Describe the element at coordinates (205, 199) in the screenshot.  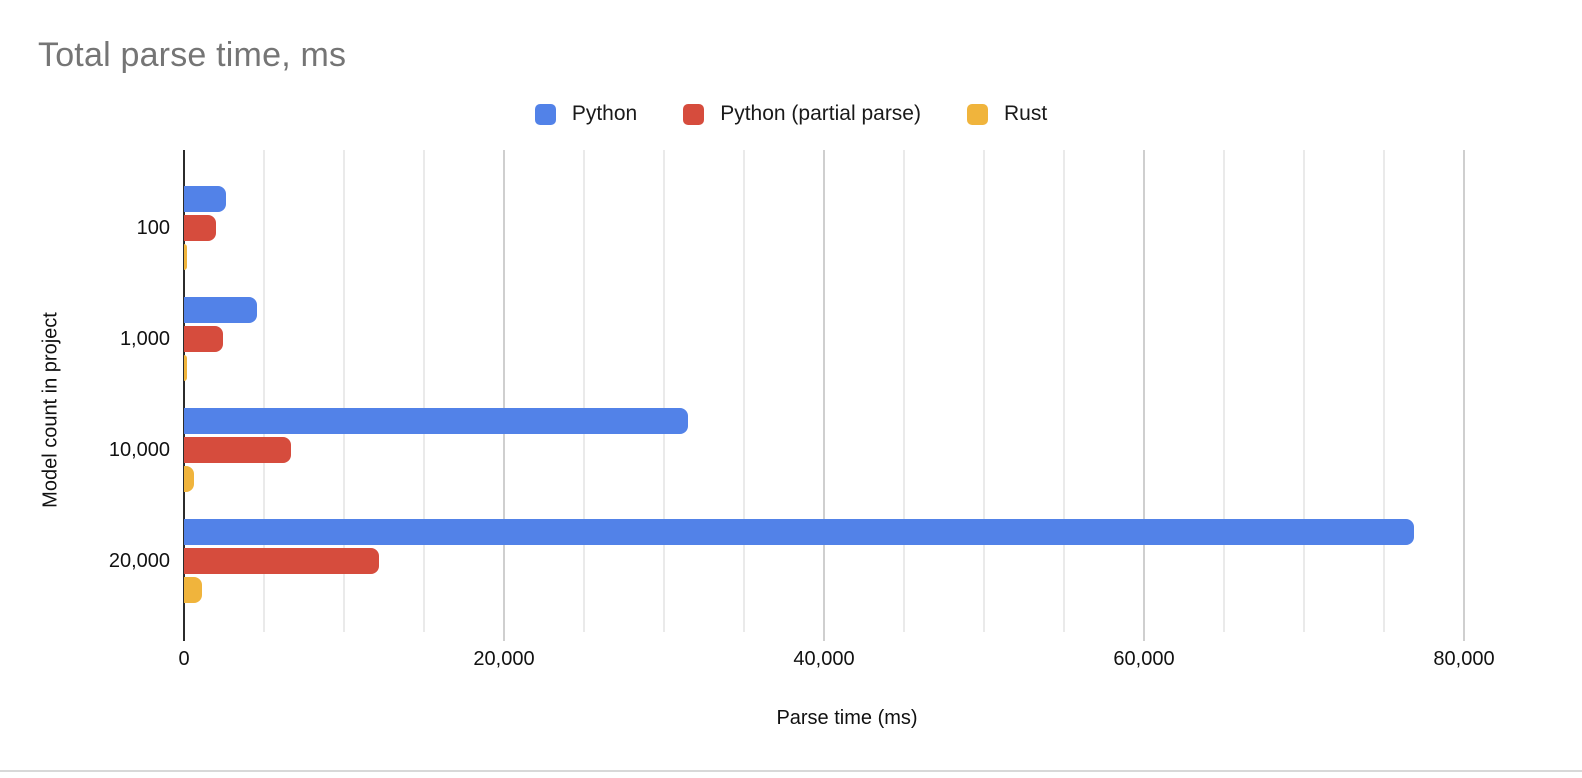
I see `bar-series1-cat1` at that location.